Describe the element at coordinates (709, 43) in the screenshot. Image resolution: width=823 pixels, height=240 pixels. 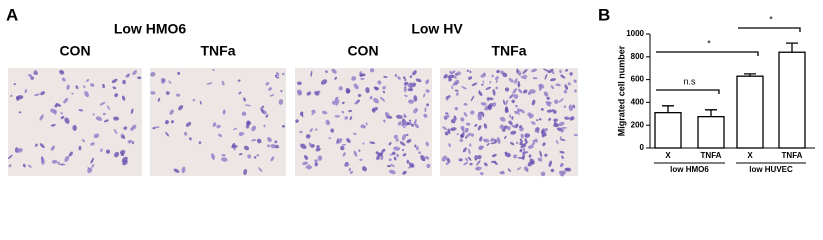
I see `significance-label: *` at that location.